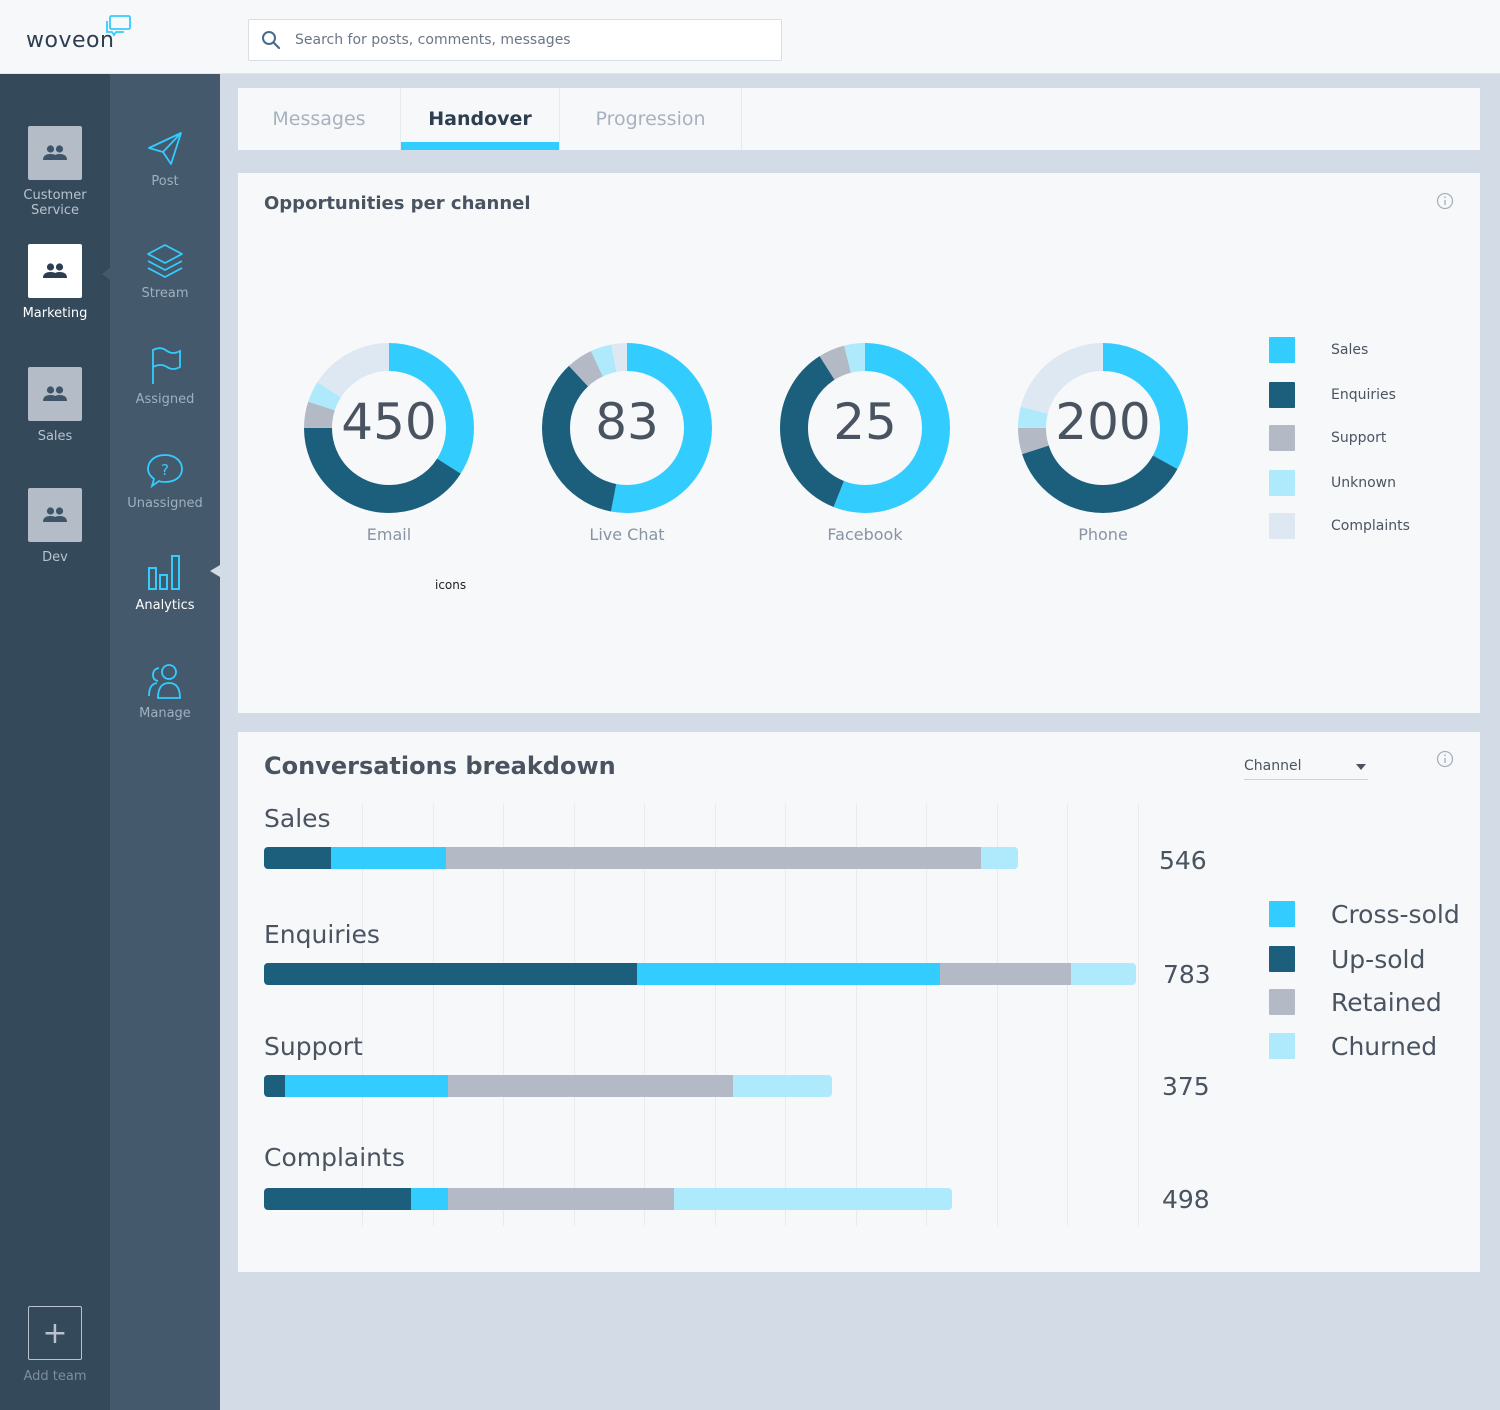 The height and width of the screenshot is (1410, 1500). I want to click on plus-icon: +, so click(55, 1333).